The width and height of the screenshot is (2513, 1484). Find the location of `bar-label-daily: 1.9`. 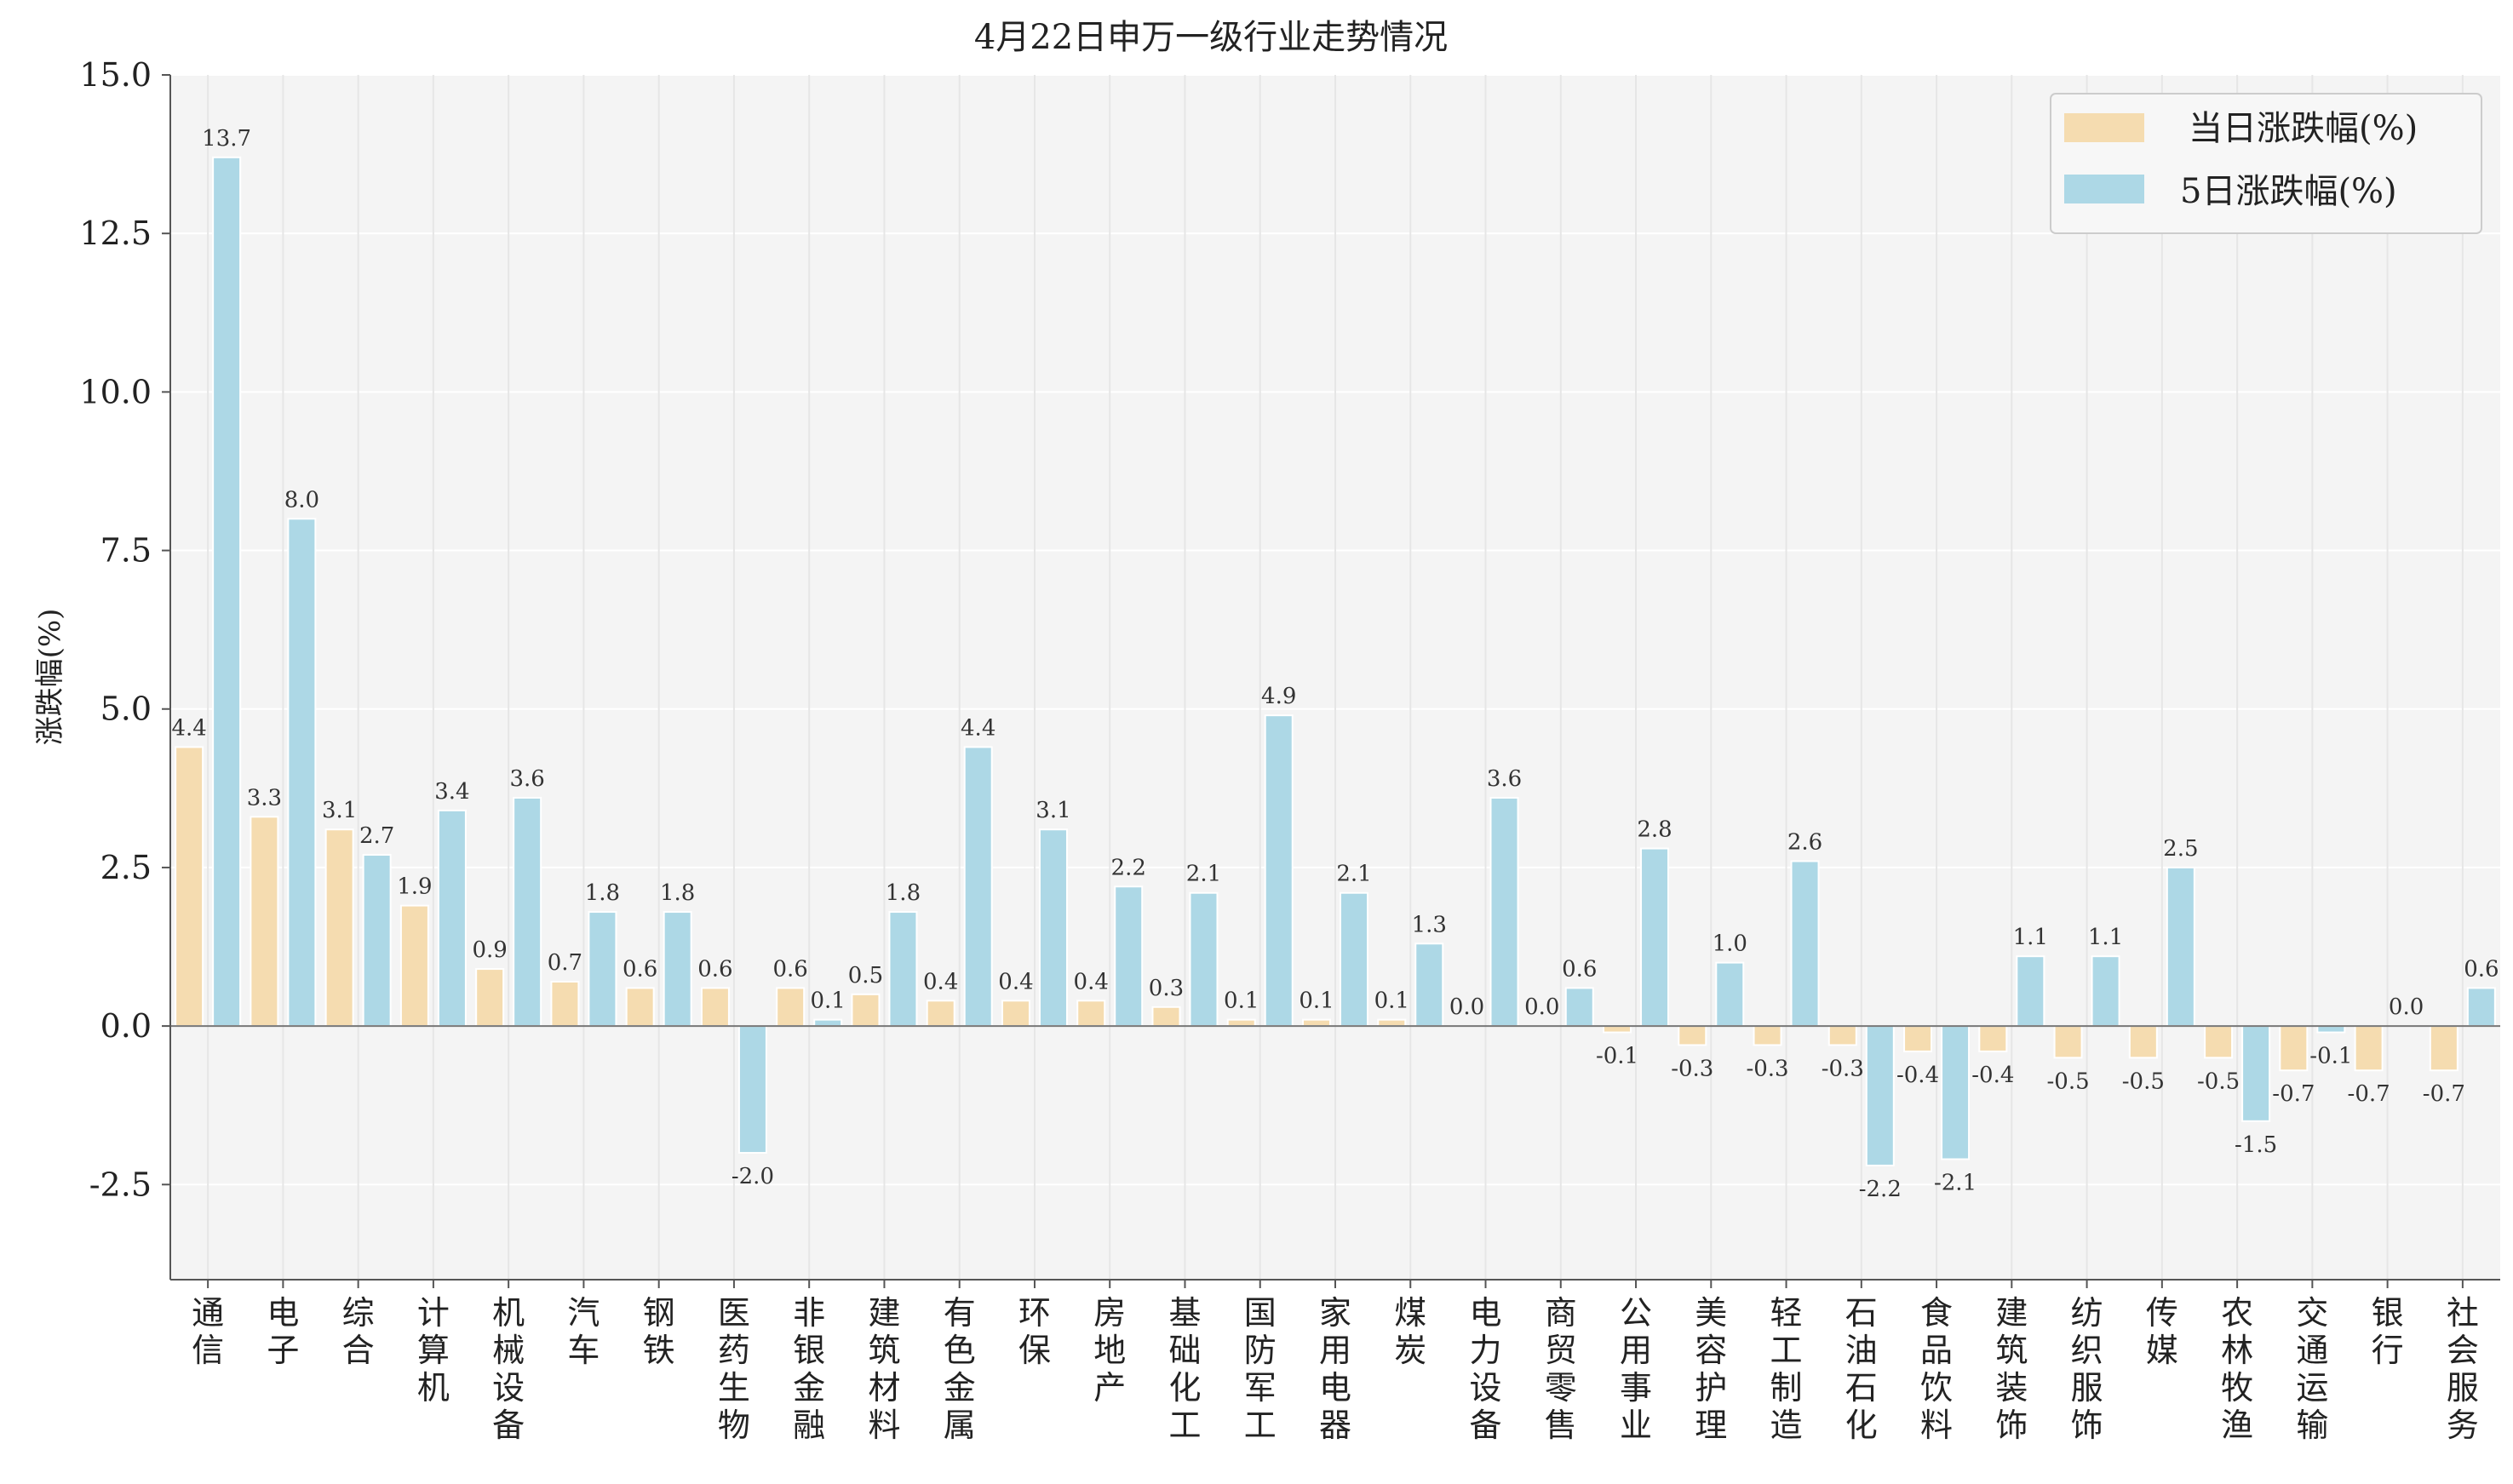

bar-label-daily: 1.9 is located at coordinates (414, 887).